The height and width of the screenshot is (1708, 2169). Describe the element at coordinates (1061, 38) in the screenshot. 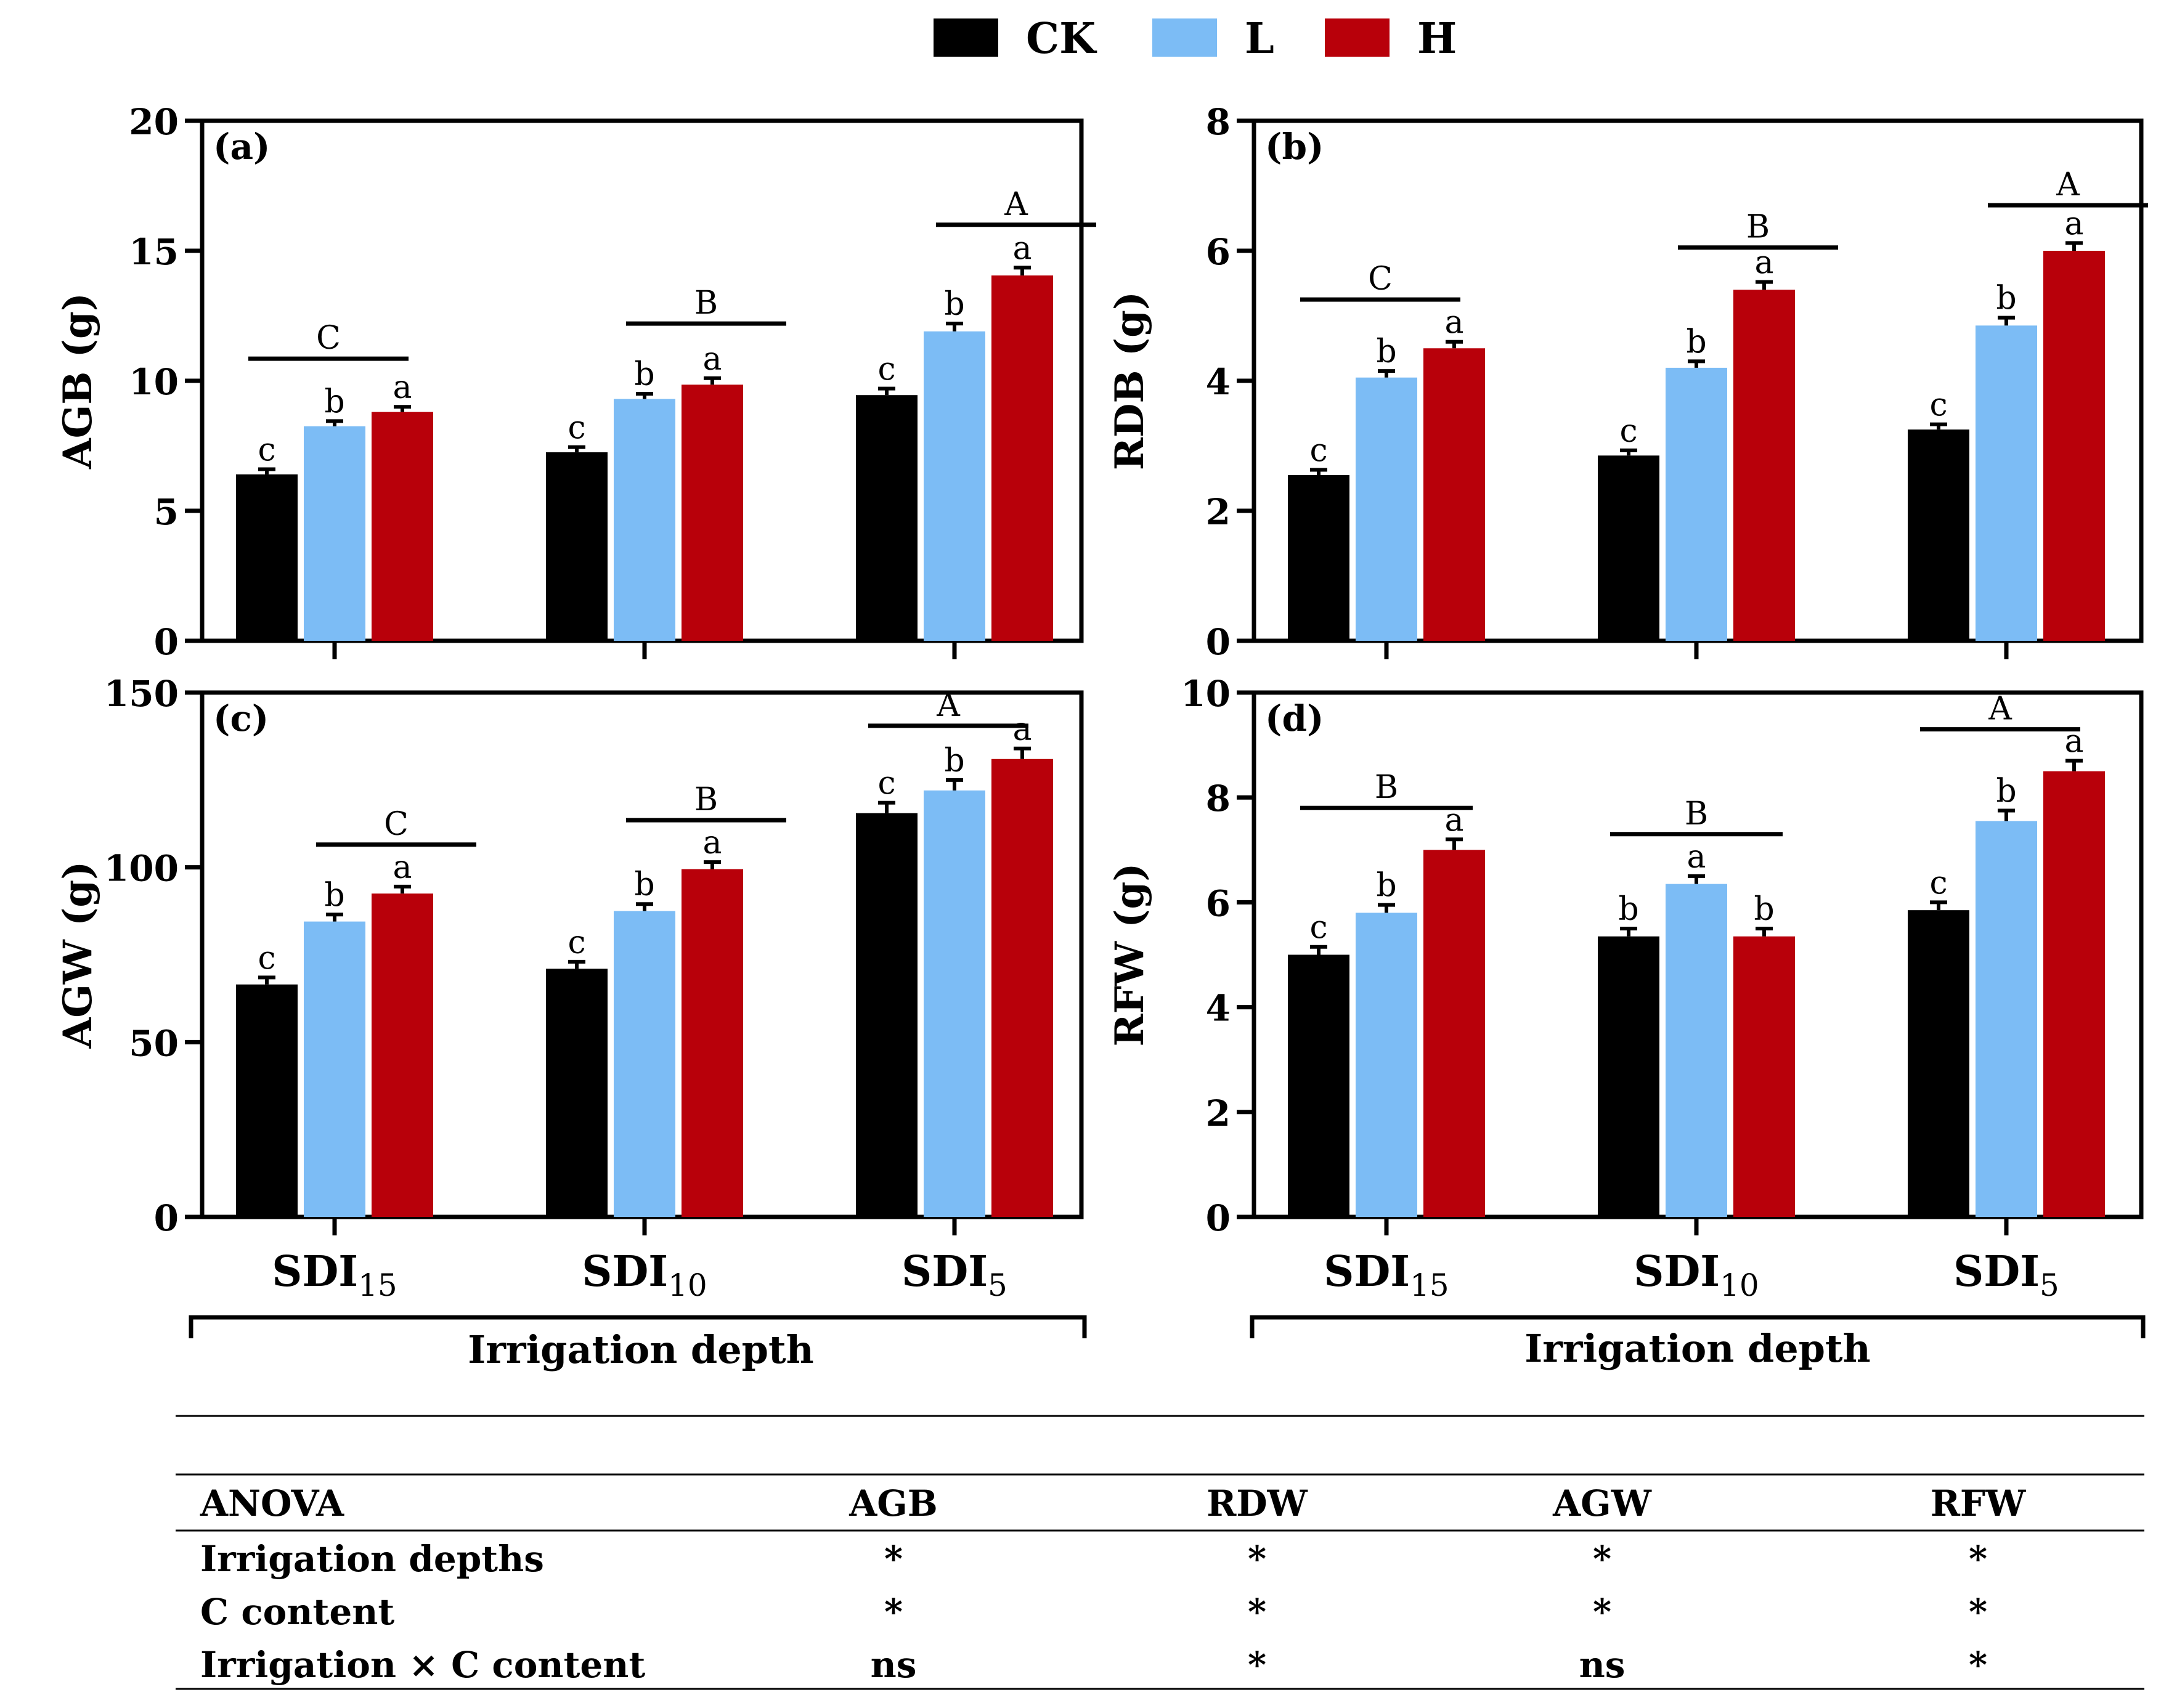

I see `legend-label-ck: CK` at that location.